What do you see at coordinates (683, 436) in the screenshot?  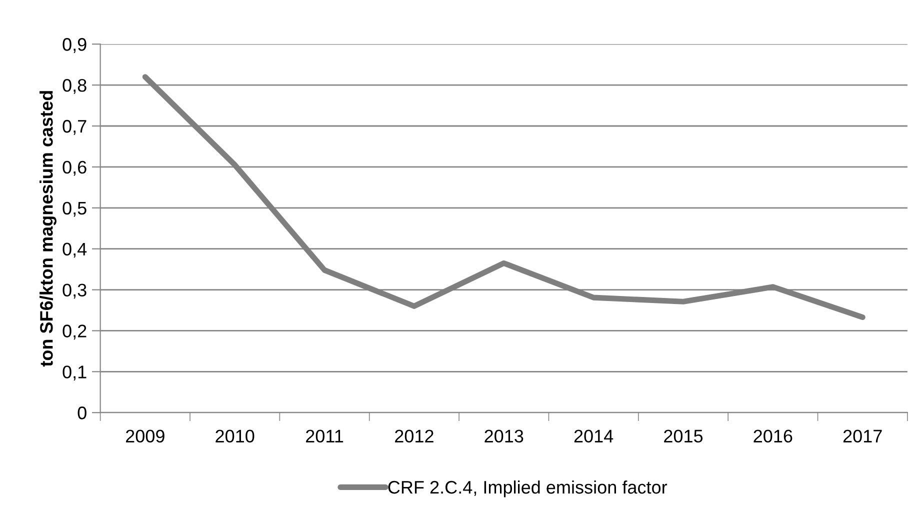 I see `x-tick-label: 2015` at bounding box center [683, 436].